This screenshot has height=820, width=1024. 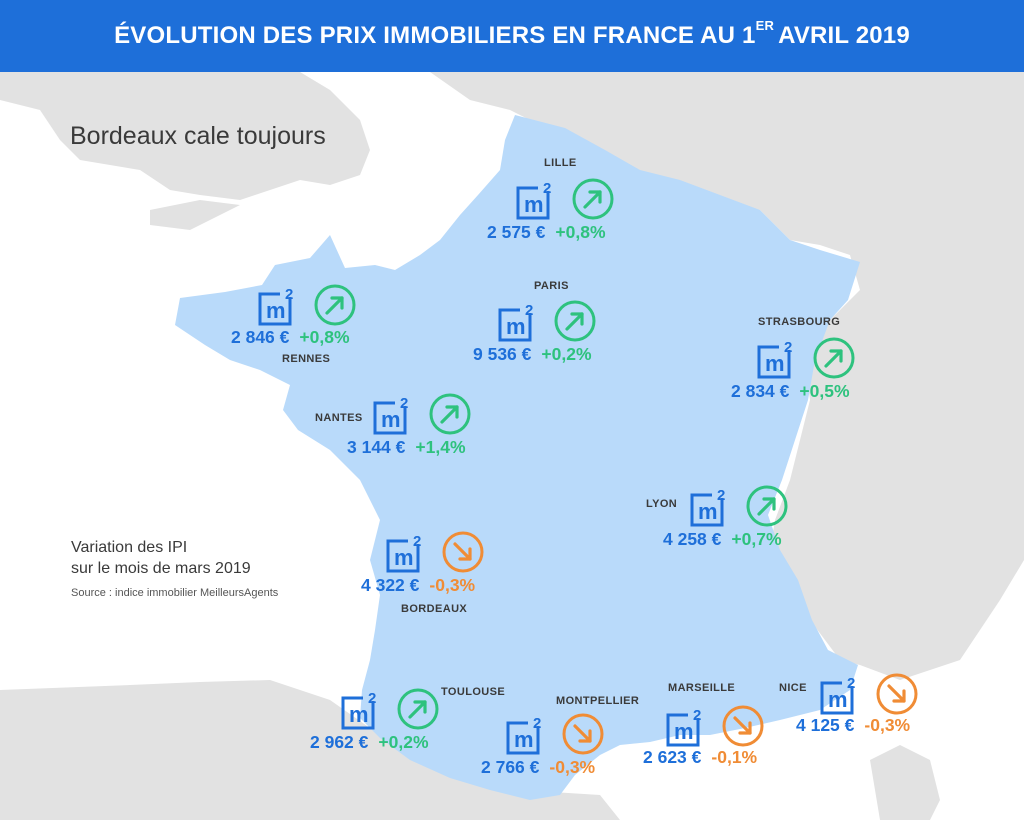 What do you see at coordinates (516, 232) in the screenshot?
I see `price-value: 2 575 €` at bounding box center [516, 232].